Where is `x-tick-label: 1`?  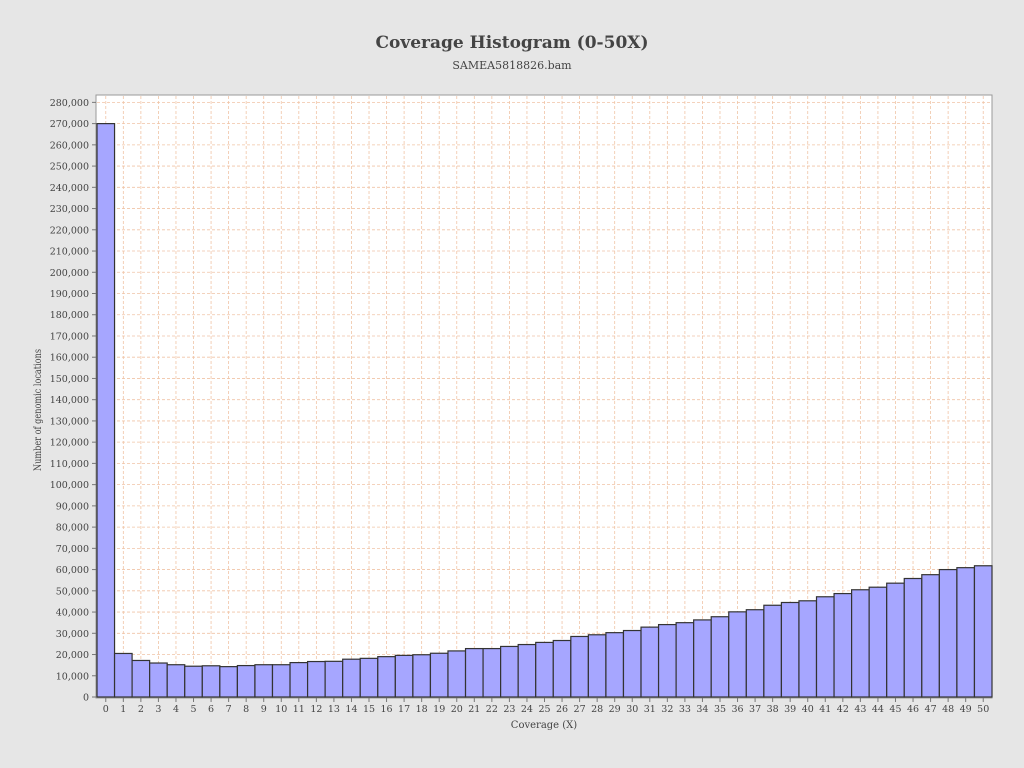 x-tick-label: 1 is located at coordinates (123, 709).